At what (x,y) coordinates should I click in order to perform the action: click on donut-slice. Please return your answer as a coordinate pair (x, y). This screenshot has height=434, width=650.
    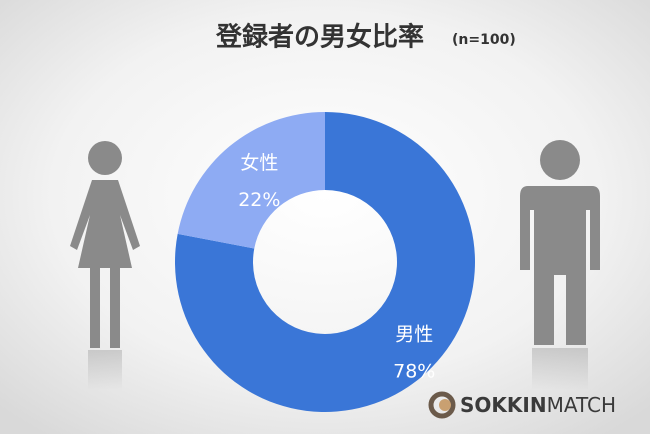
    Looking at the image, I should click on (251, 180).